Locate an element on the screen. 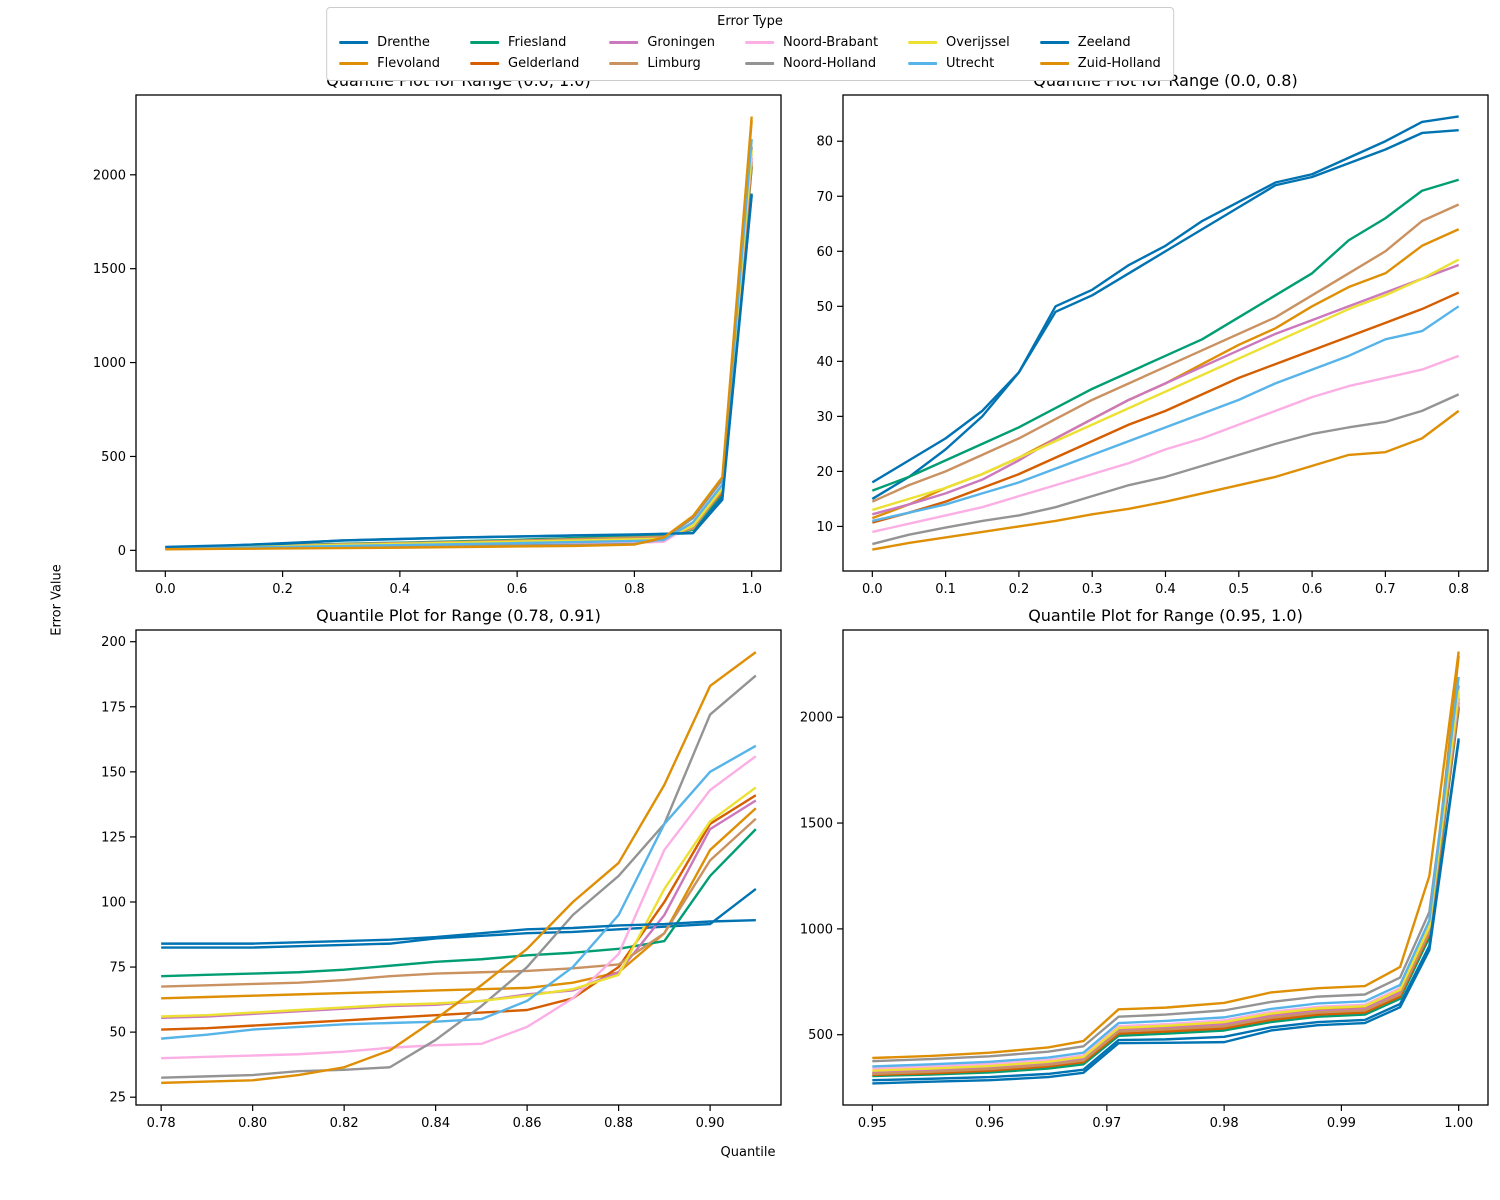  series-line-noord-holland is located at coordinates (459, 876).